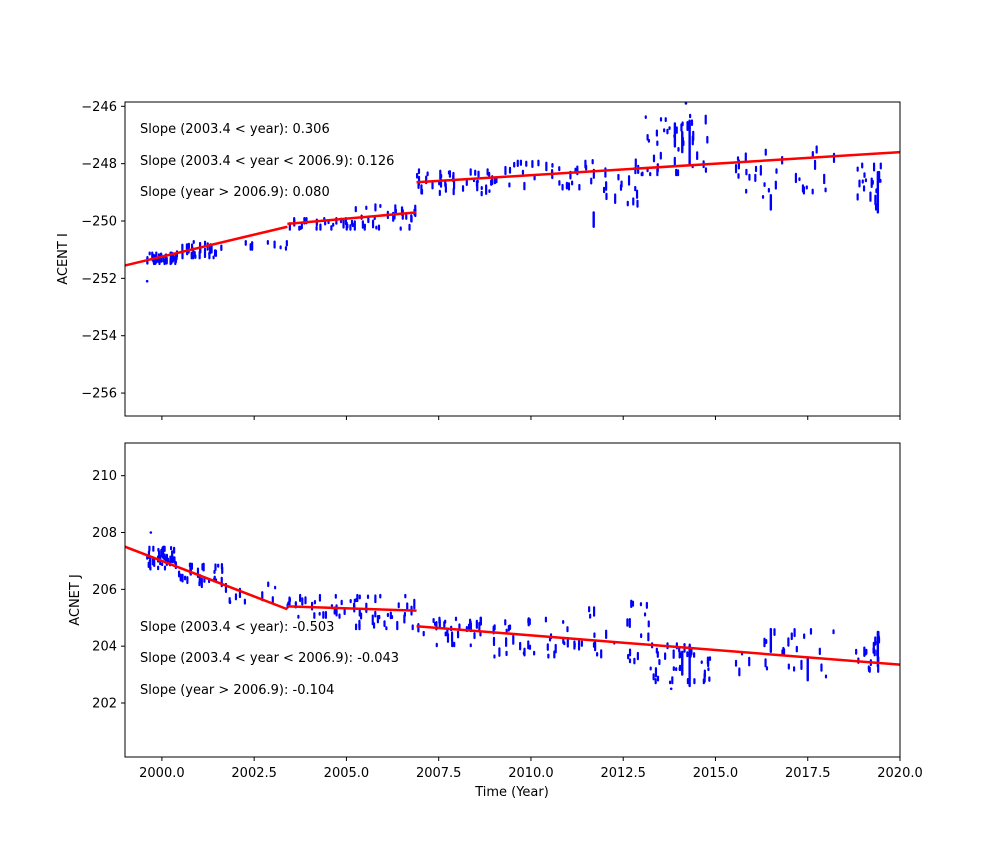  I want to click on x-tick-label: 2020.0, so click(900, 773).